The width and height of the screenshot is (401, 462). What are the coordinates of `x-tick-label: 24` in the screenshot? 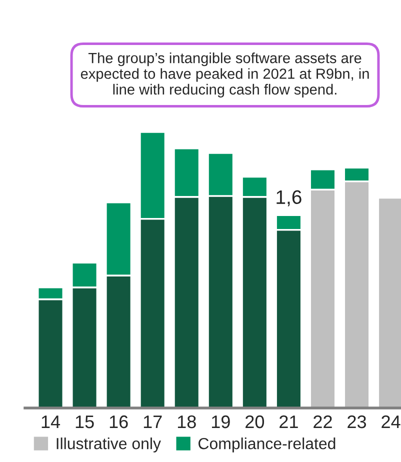 It's located at (391, 421).